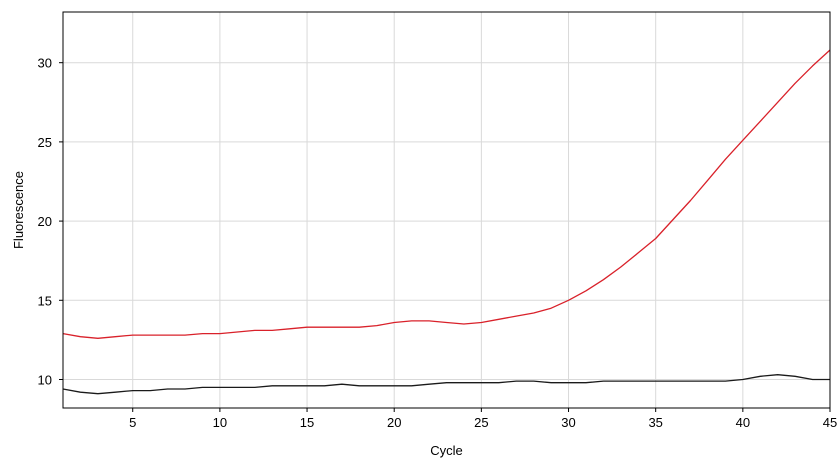 The image size is (839, 459). I want to click on y-tick-label: 20, so click(45, 221).